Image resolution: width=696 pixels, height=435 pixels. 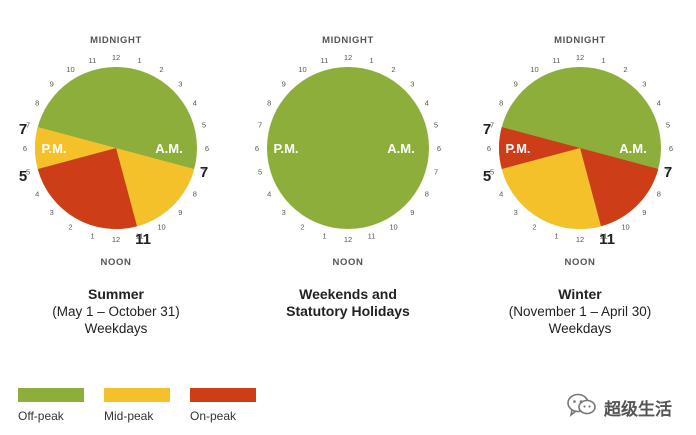 I want to click on watermark-text: 超级生活, so click(x=638, y=409).